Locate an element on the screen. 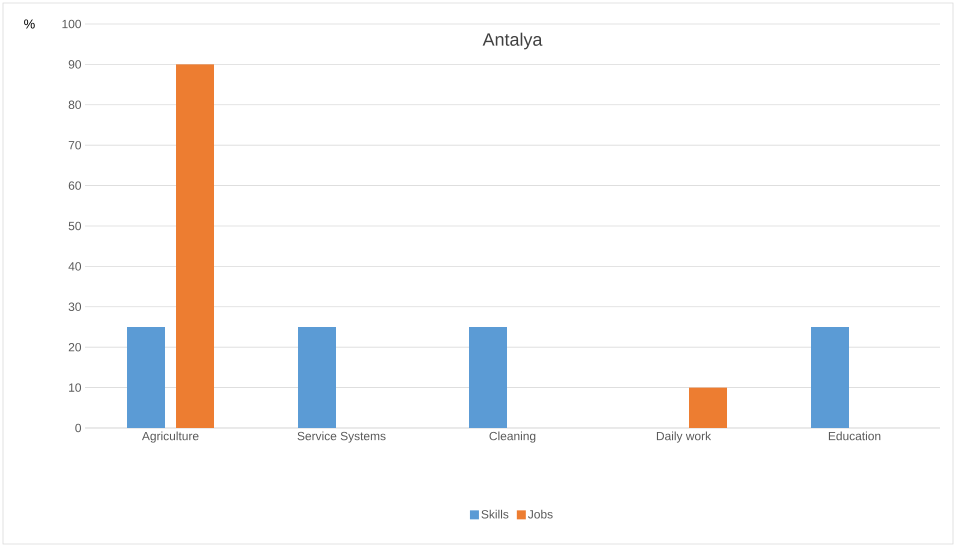 The image size is (956, 547). legend-label: Jobs is located at coordinates (540, 514).